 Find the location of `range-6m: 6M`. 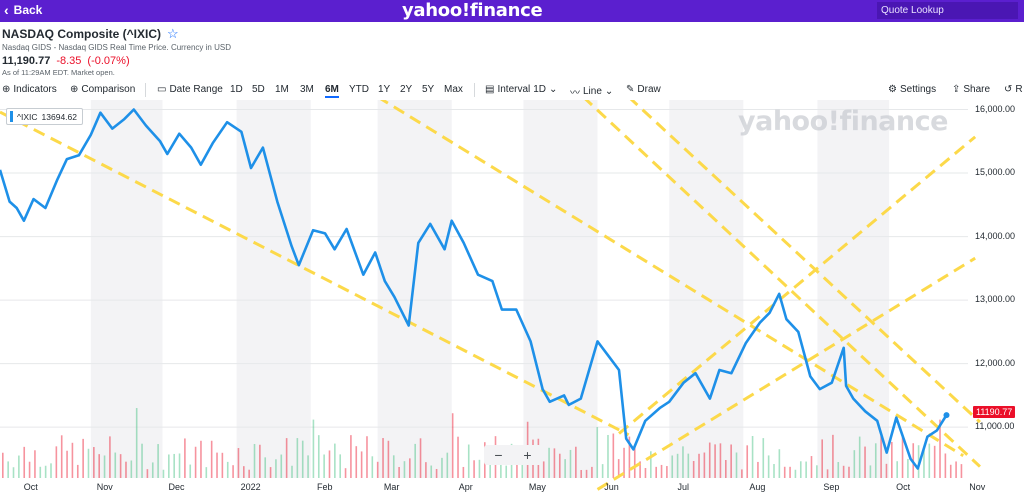

range-6m: 6M is located at coordinates (332, 91).